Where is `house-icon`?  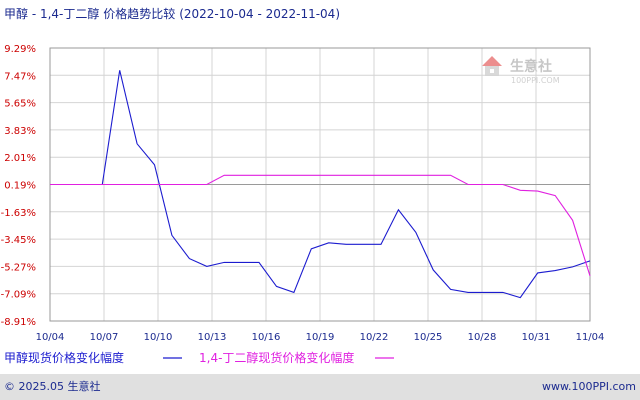 house-icon is located at coordinates (492, 66).